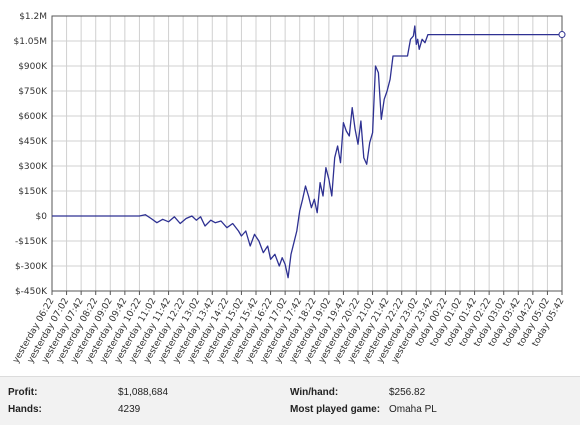 This screenshot has width=580, height=425. Describe the element at coordinates (407, 392) in the screenshot. I see `win-per-hand-value: $256.82` at that location.